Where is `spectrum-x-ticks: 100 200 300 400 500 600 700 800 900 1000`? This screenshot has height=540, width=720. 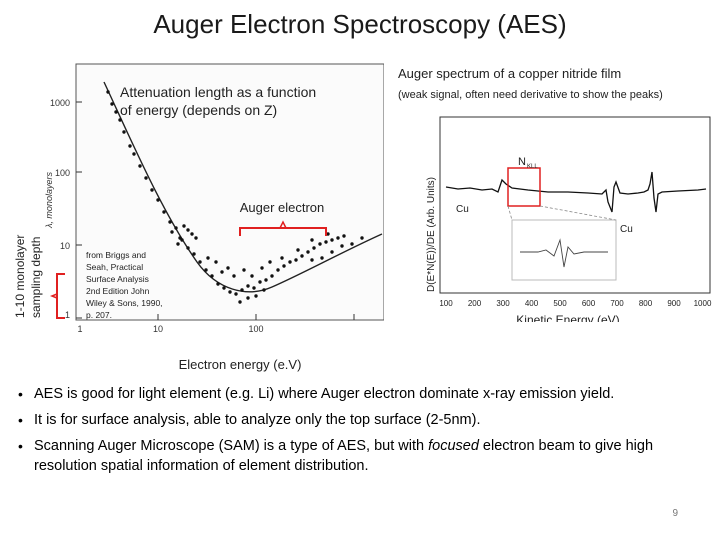
spectrum-x-ticks: 100 200 300 400 500 600 700 800 900 1000 is located at coordinates (575, 303).